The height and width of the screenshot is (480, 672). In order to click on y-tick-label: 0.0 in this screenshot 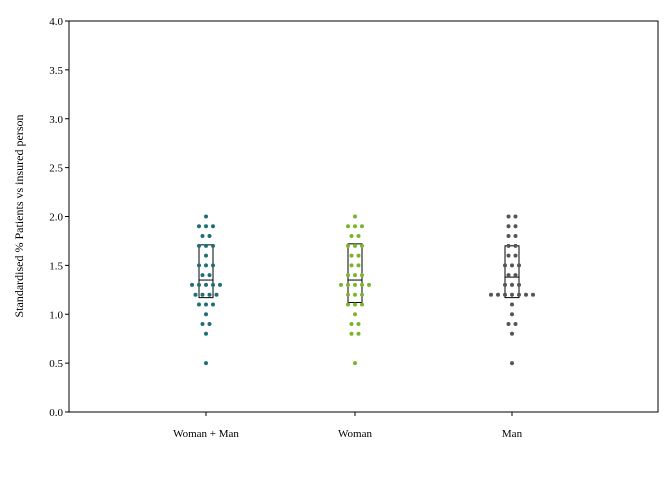, I will do `click(56, 413)`.